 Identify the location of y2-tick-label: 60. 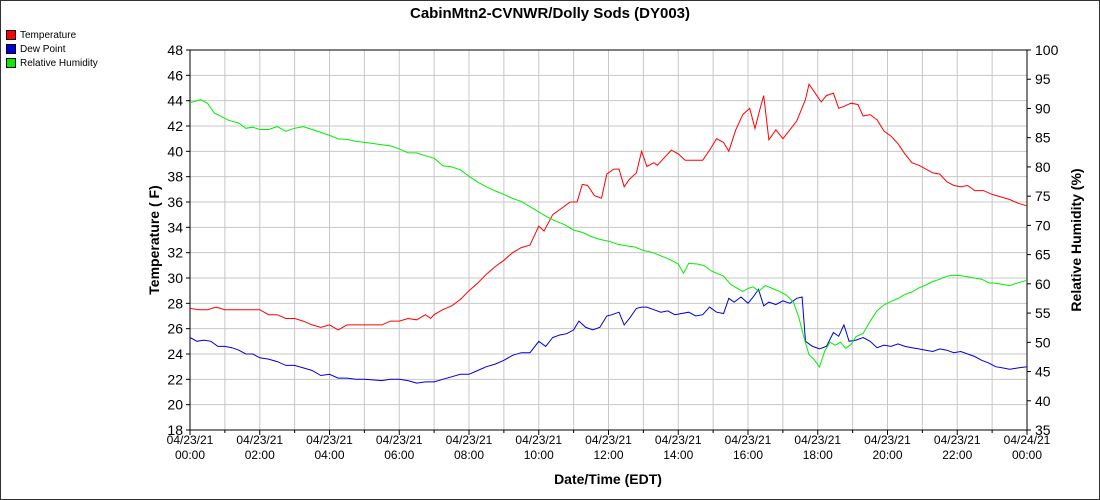
(1043, 284).